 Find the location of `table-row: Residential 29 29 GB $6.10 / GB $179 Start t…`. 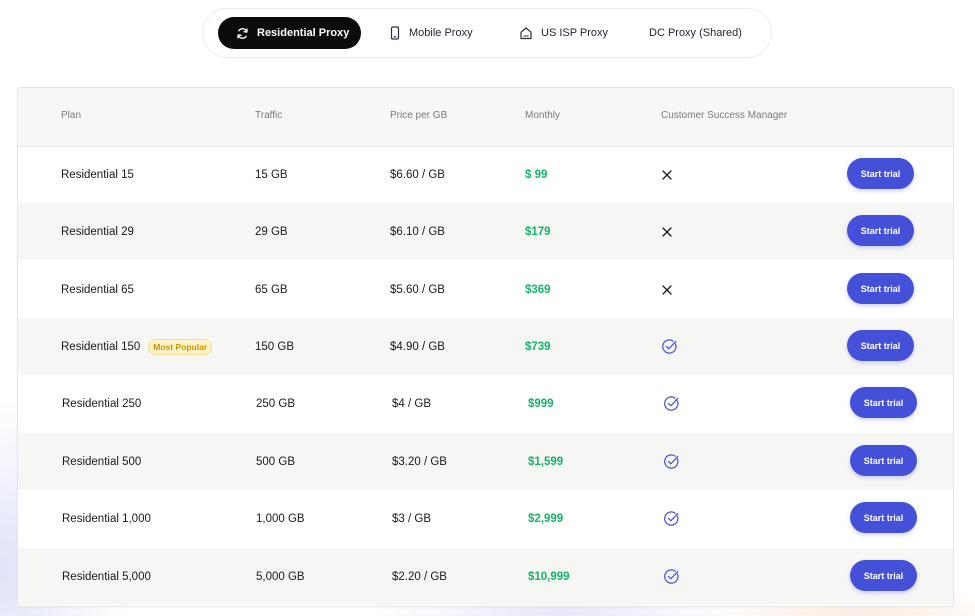

table-row: Residential 29 29 GB $6.10 / GB $179 Start t… is located at coordinates (485, 231).